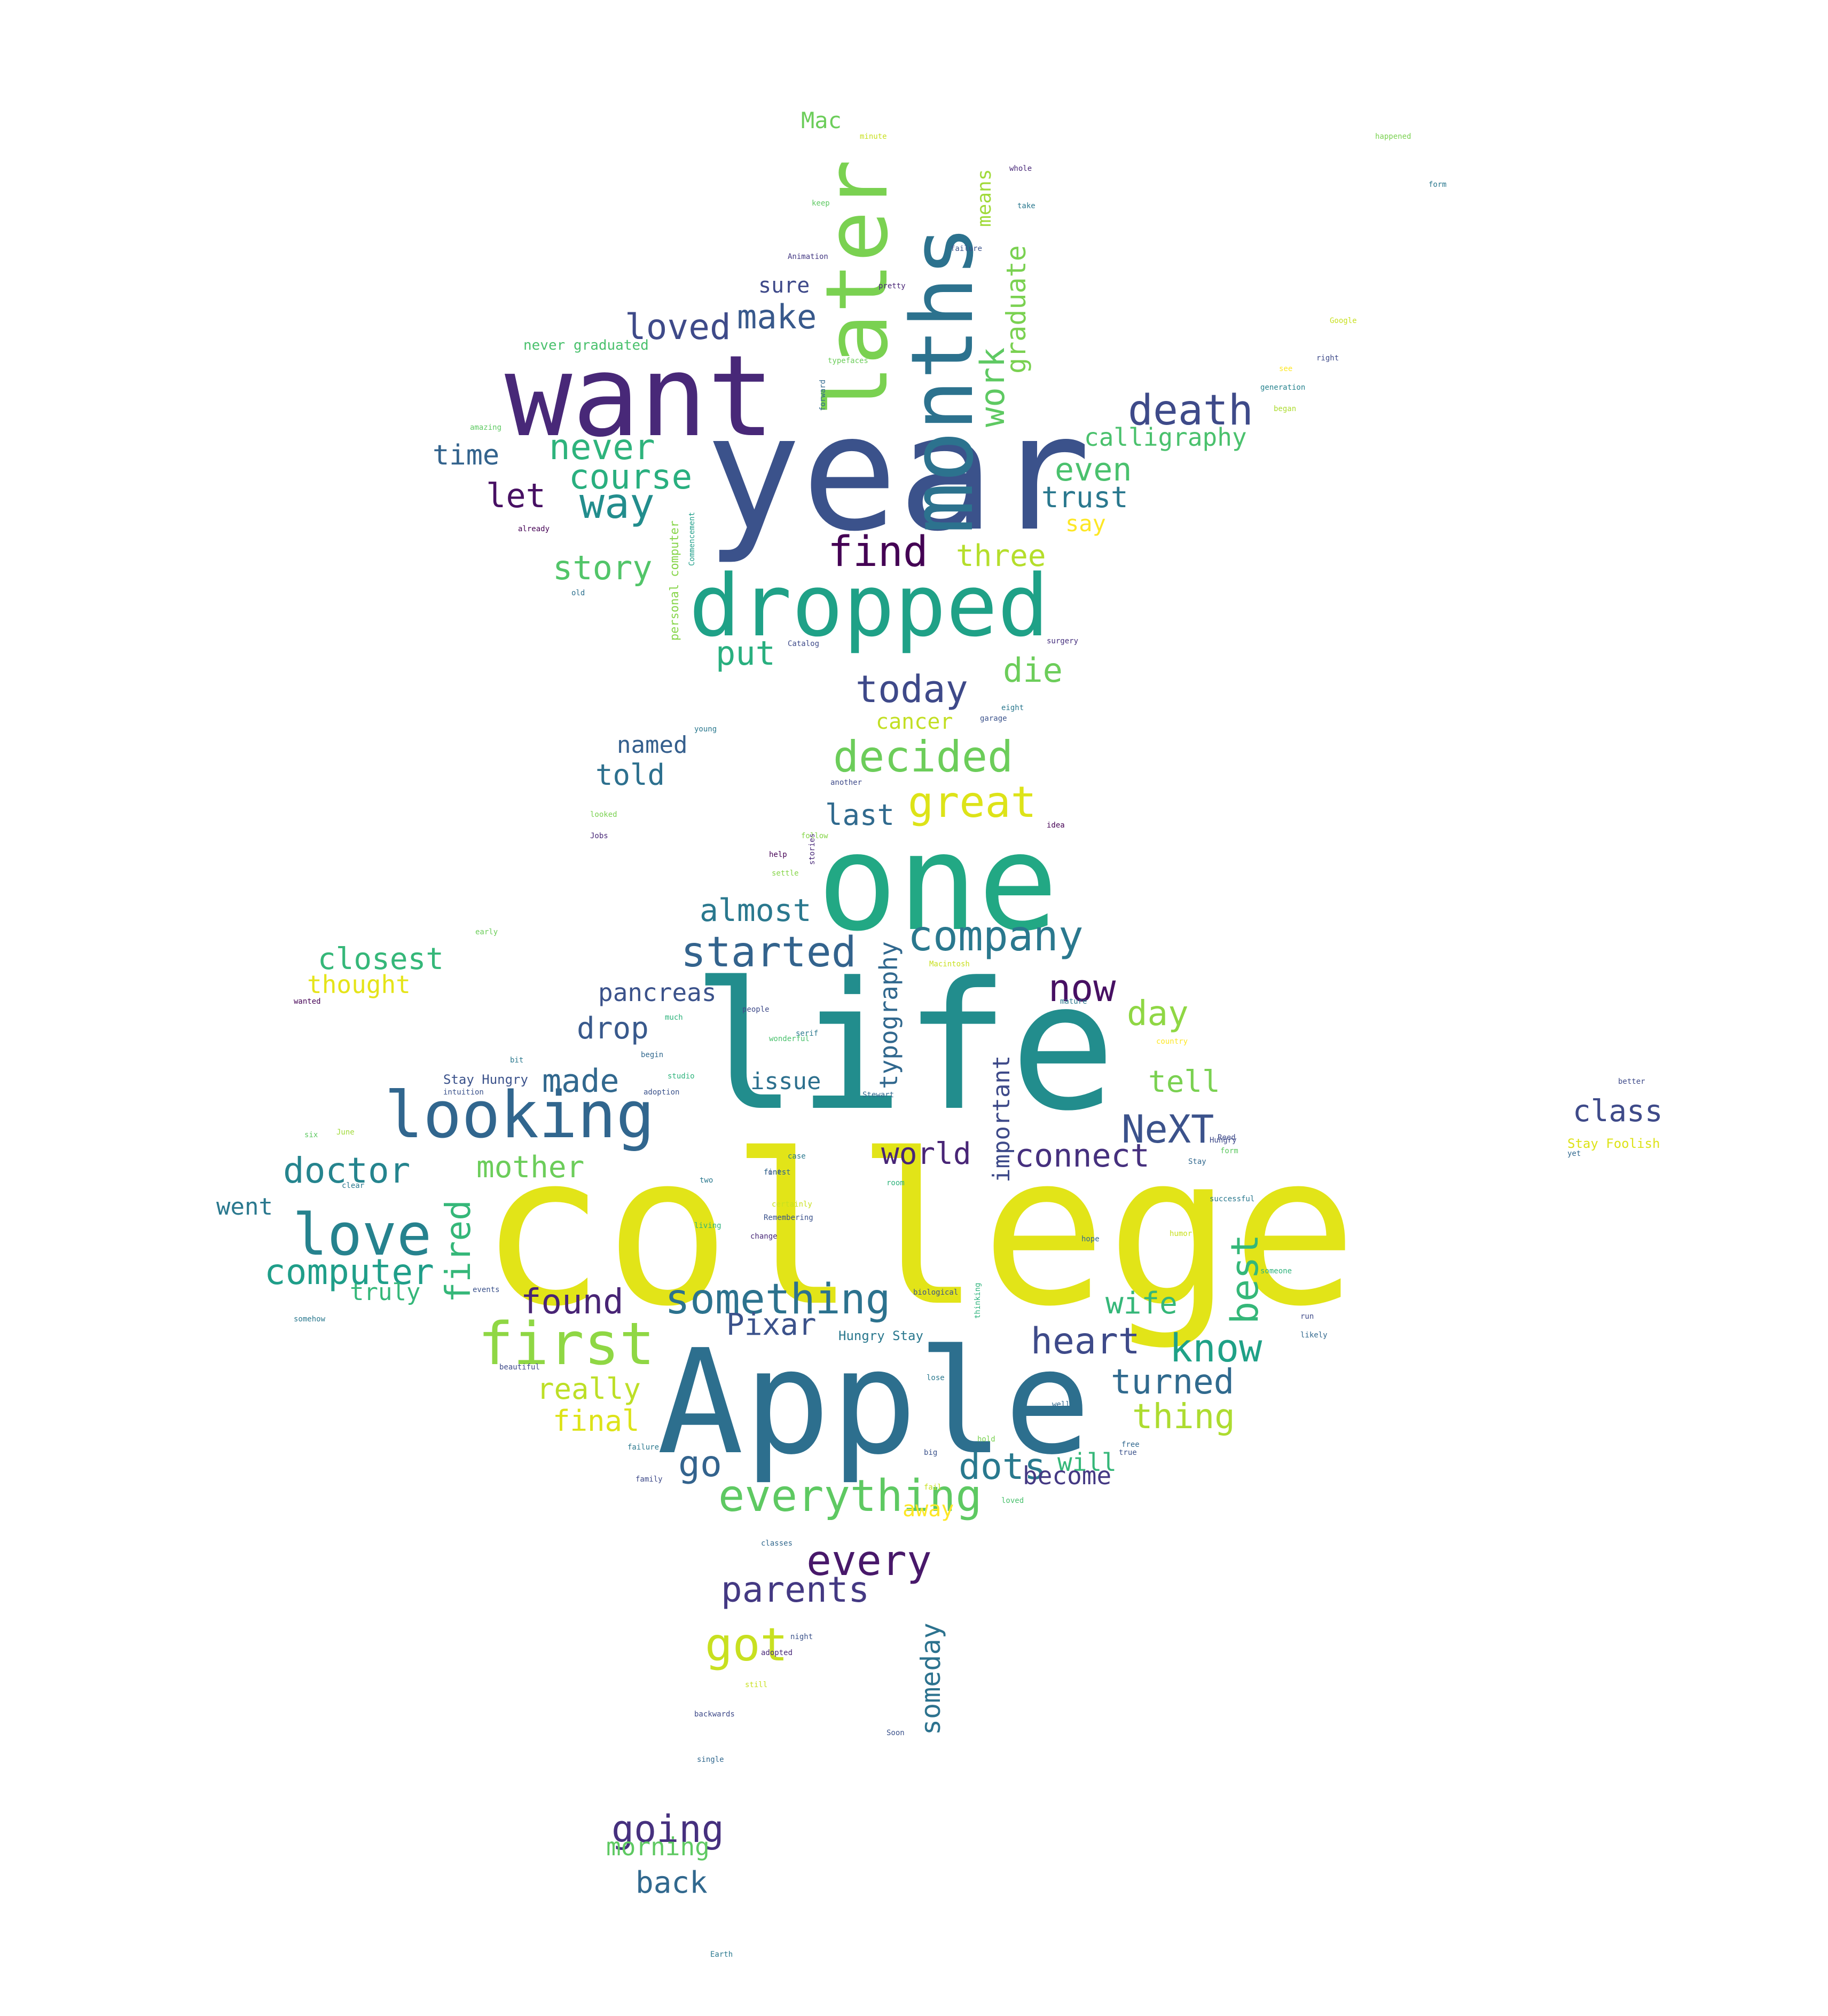  Describe the element at coordinates (1020, 168) in the screenshot. I see `word: whole` at that location.